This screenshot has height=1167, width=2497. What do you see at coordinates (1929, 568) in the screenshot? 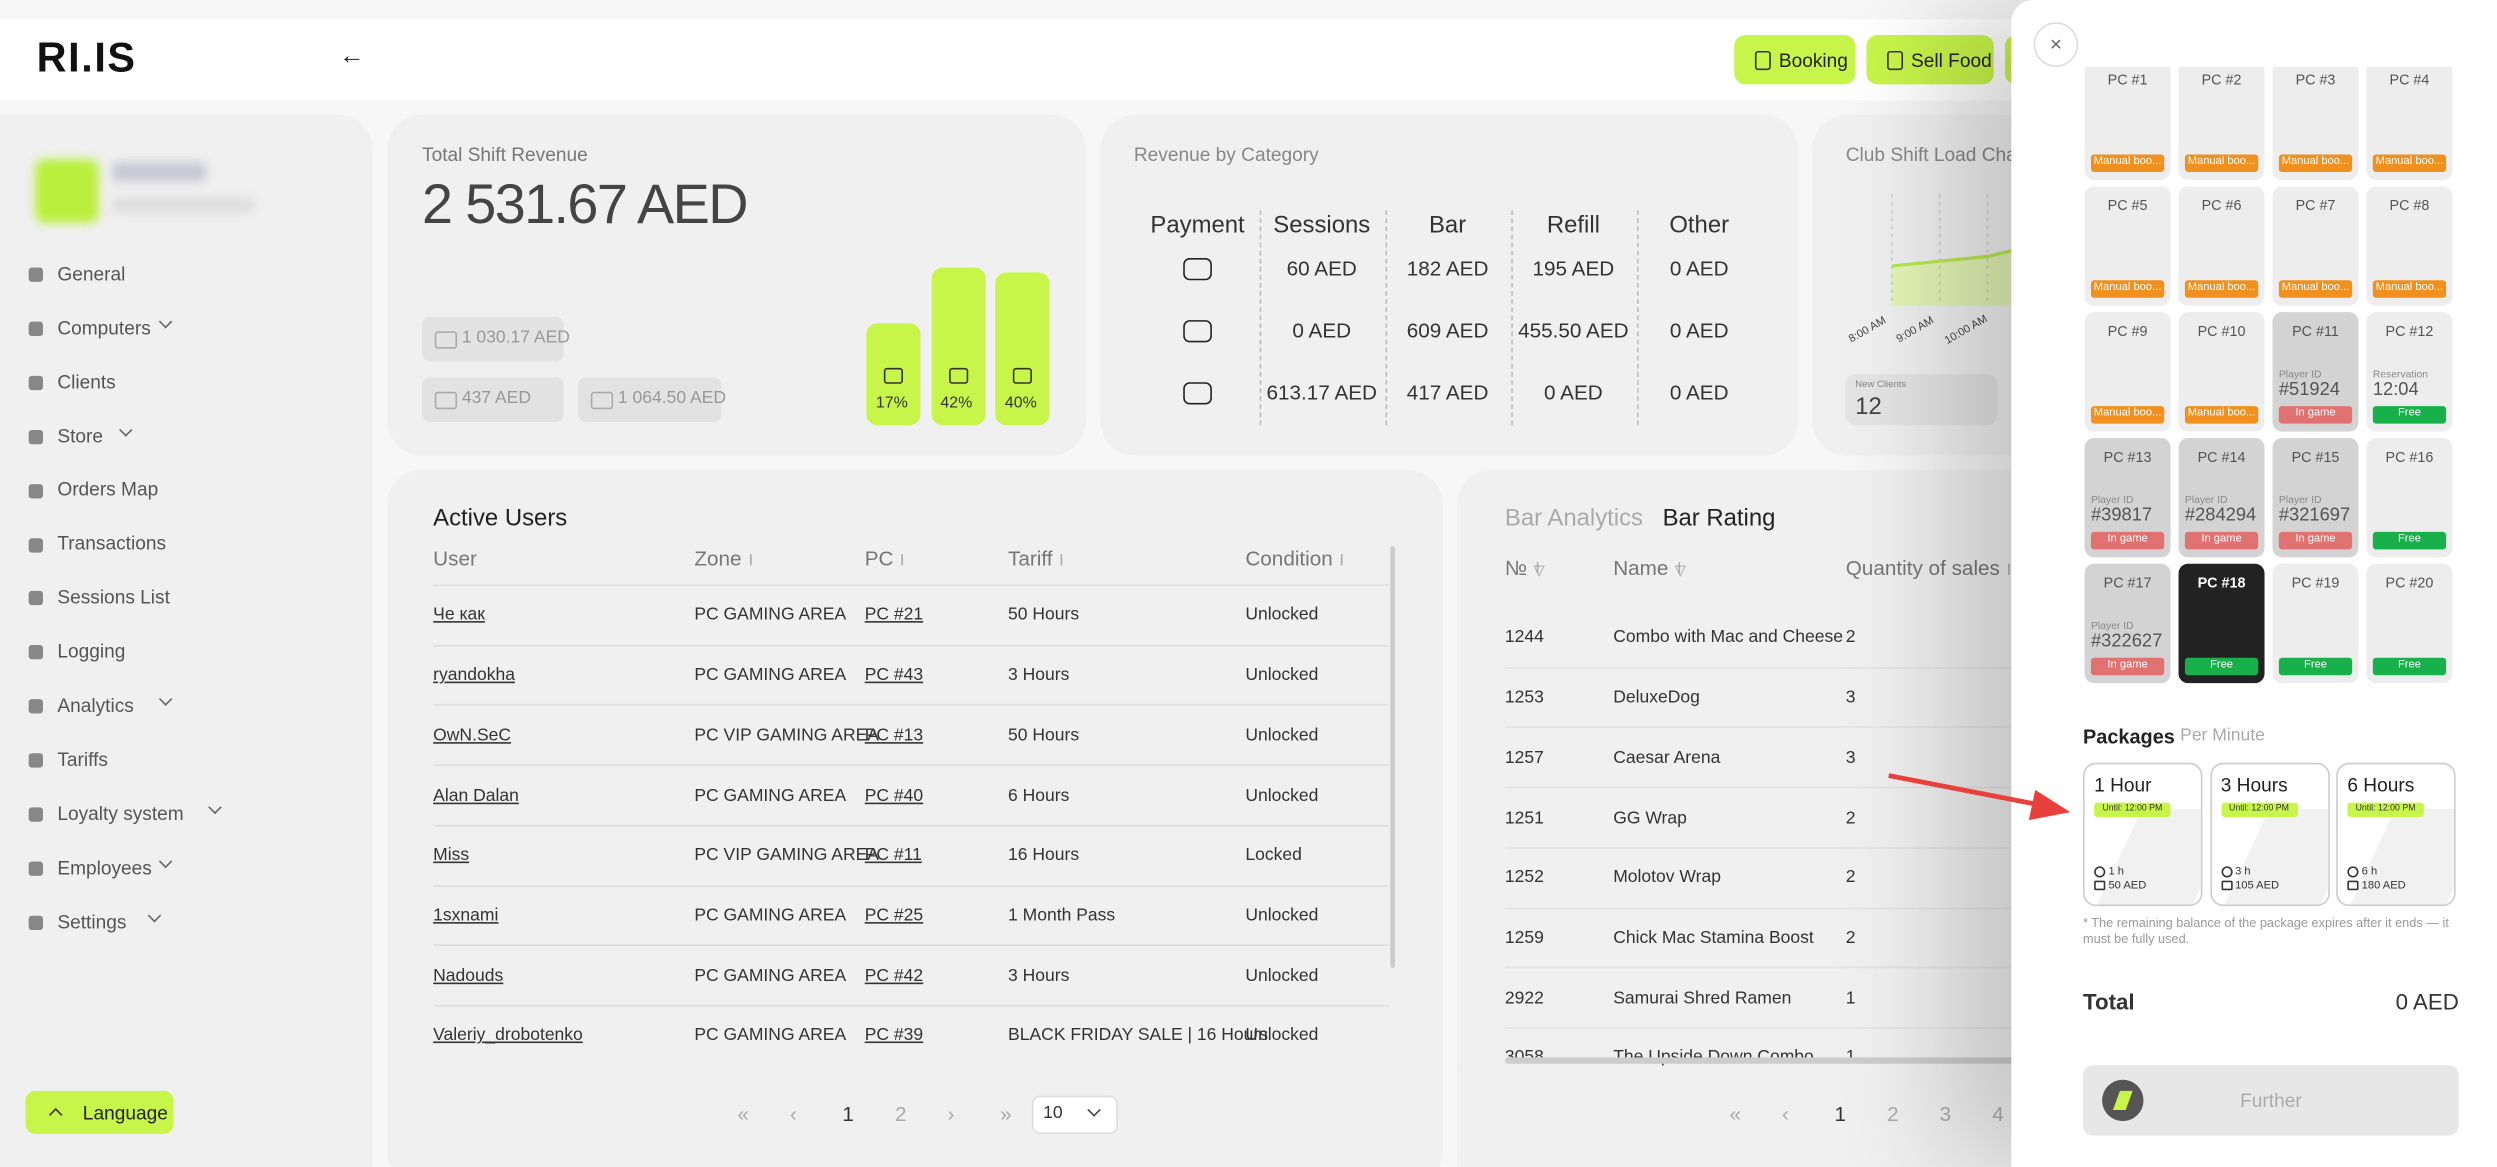
I see `column-header: Quantity of sales` at bounding box center [1929, 568].